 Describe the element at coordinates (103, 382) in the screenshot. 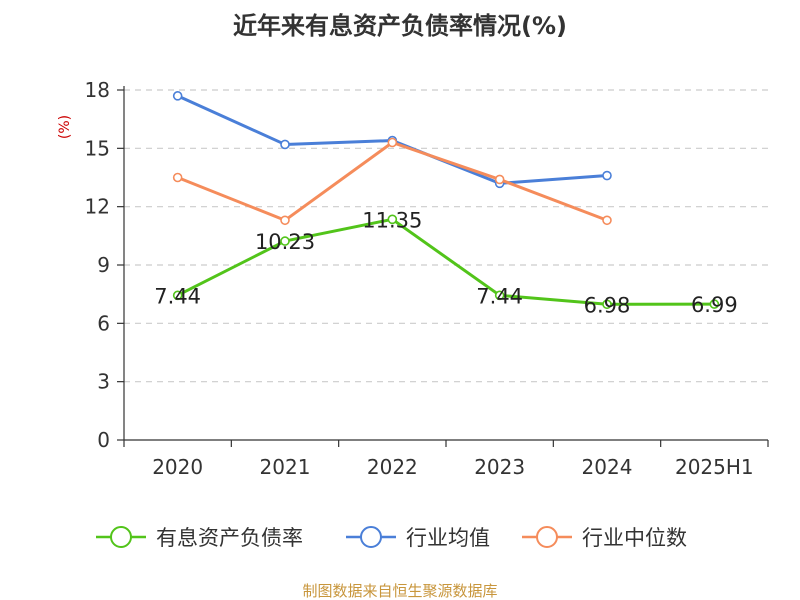

I see `y-tick-label: 3` at that location.